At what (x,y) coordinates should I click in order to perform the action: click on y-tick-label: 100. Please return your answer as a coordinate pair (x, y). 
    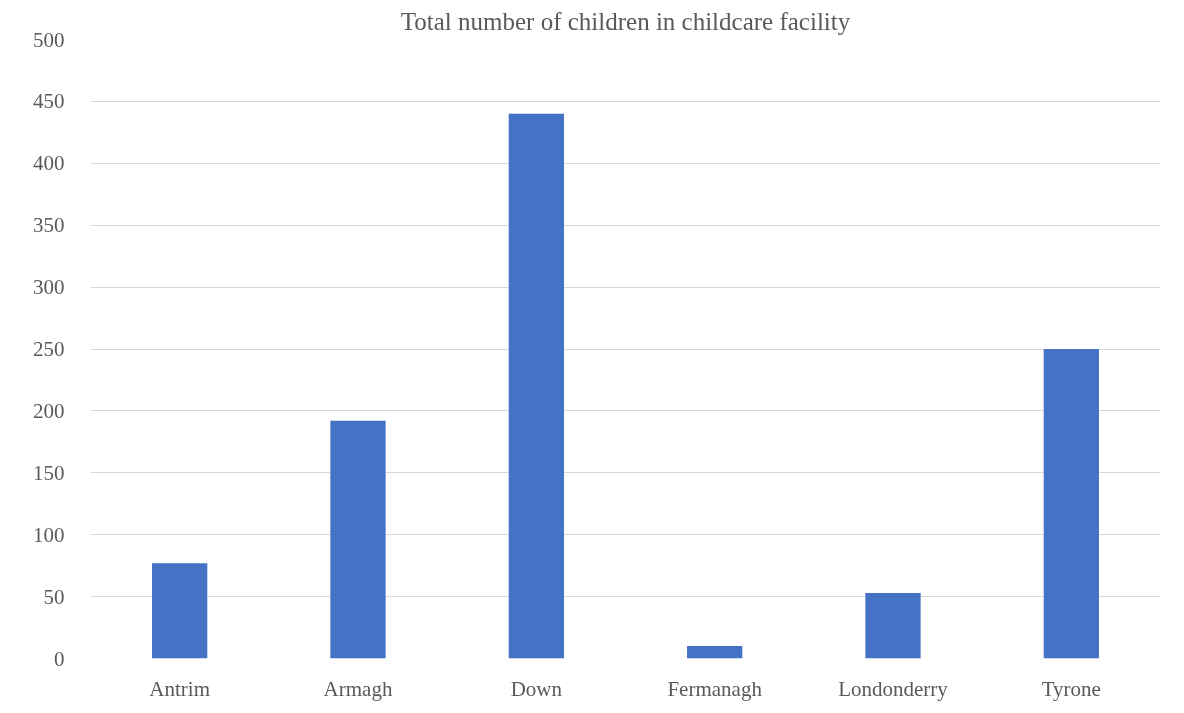
    Looking at the image, I should click on (49, 534).